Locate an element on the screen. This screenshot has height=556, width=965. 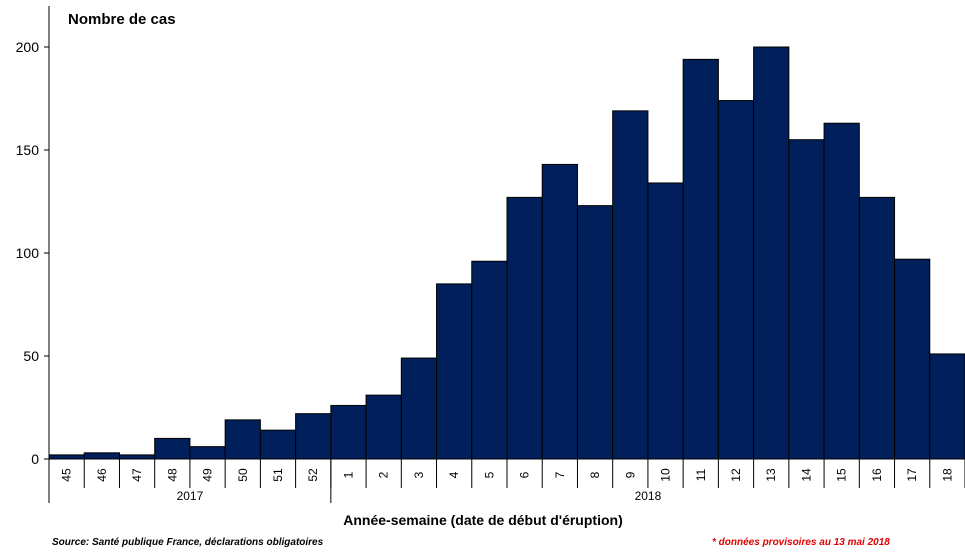
y-tick-label-200: 200 is located at coordinates (28, 47).